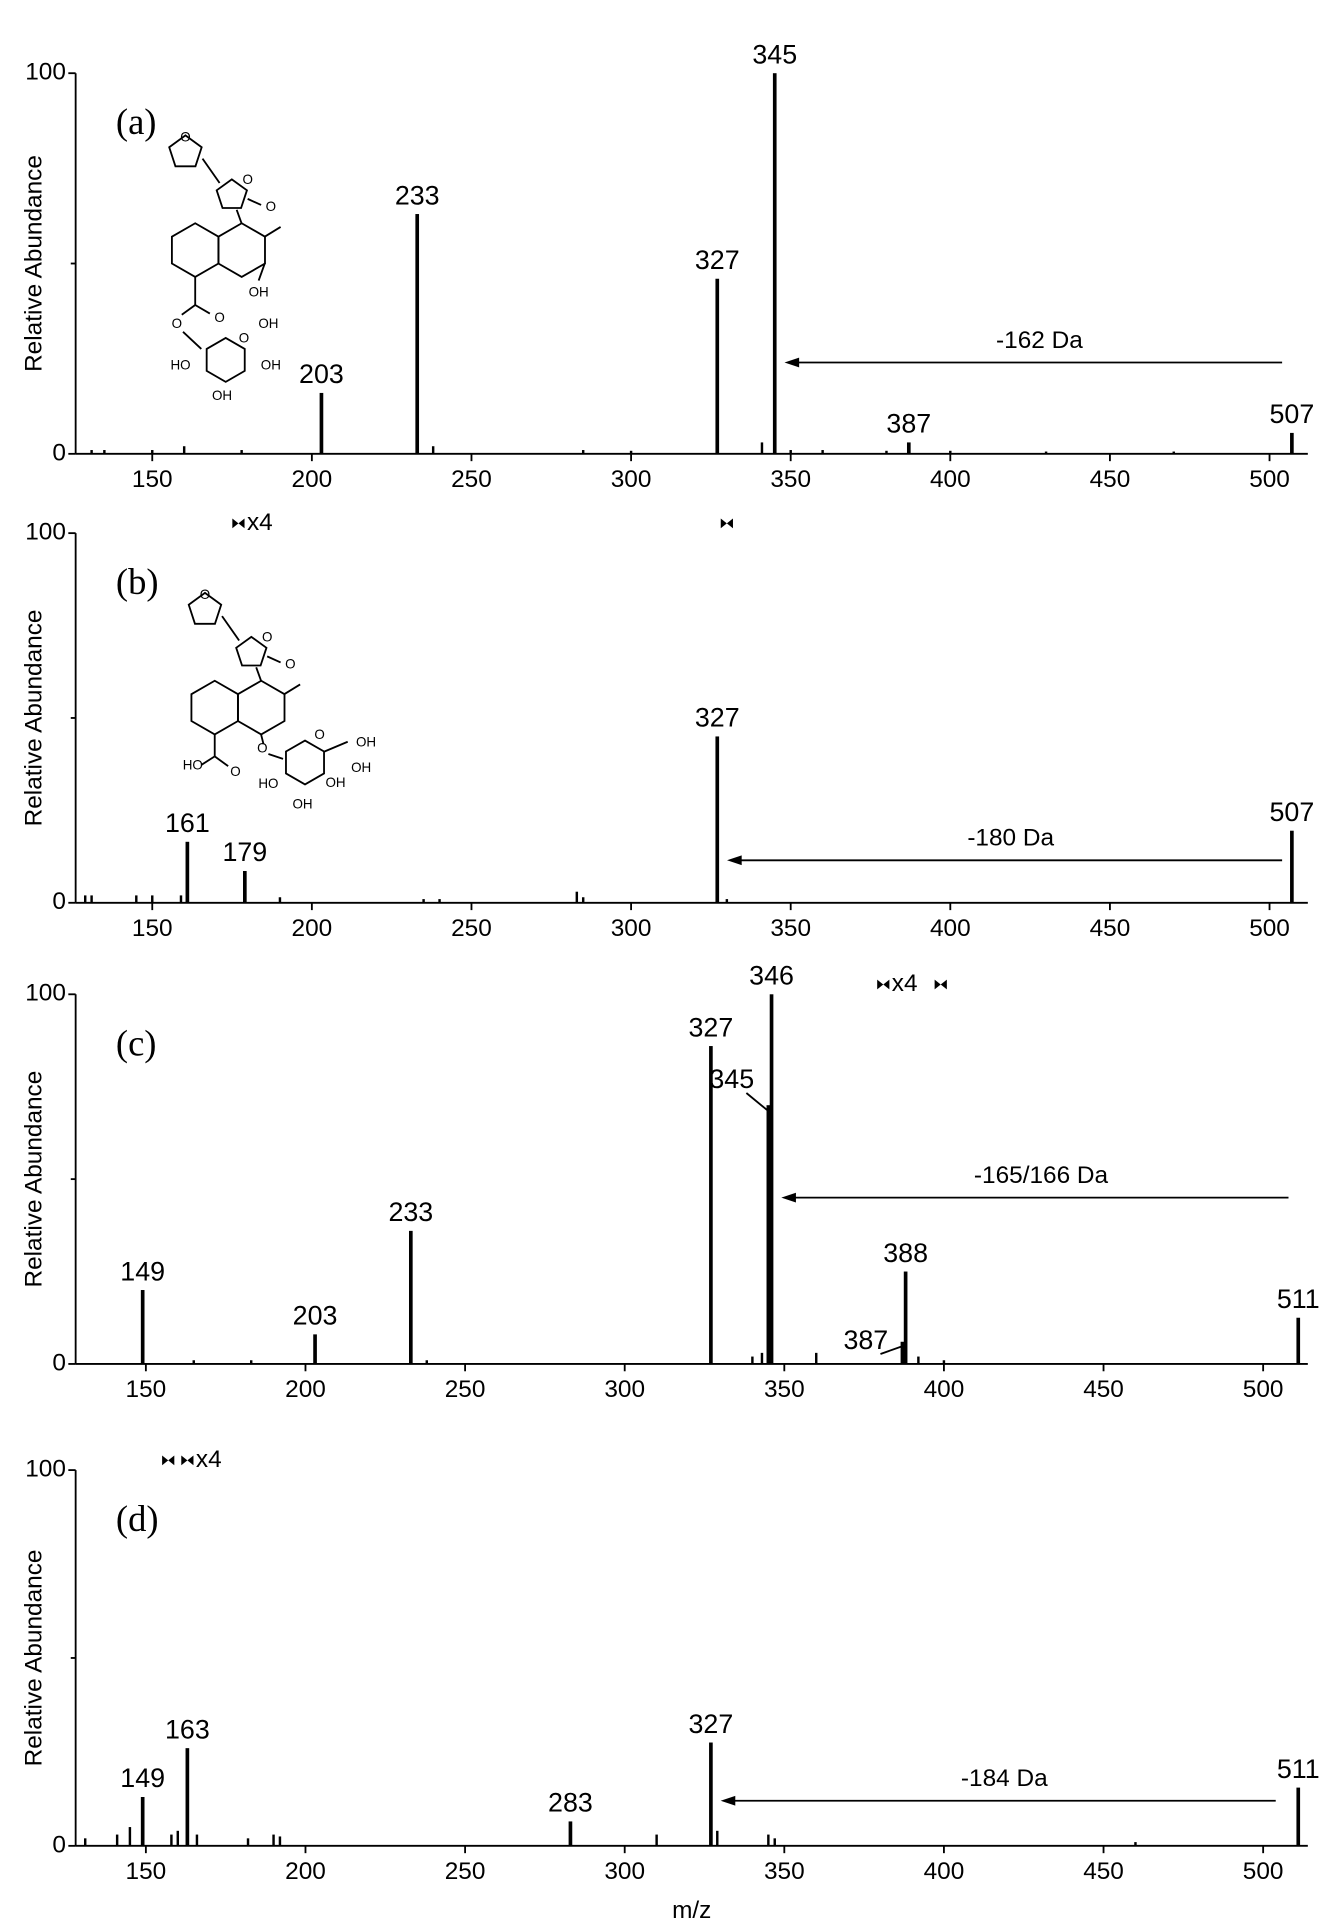  I want to click on zoom-end, so click(726, 523).